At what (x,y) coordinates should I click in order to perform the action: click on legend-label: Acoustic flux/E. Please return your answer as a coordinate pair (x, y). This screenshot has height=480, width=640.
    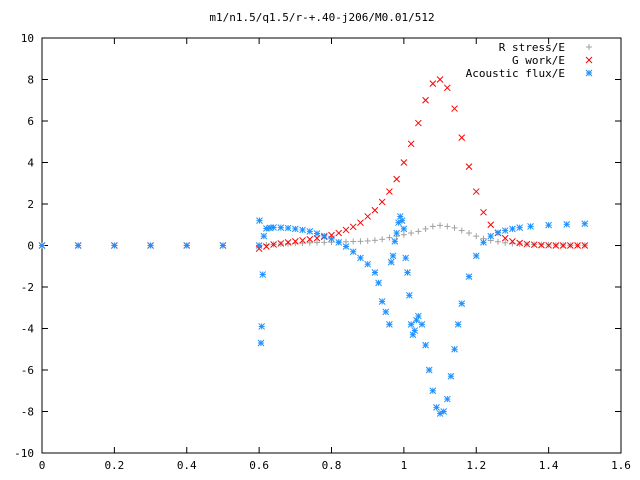
    Looking at the image, I should click on (515, 73).